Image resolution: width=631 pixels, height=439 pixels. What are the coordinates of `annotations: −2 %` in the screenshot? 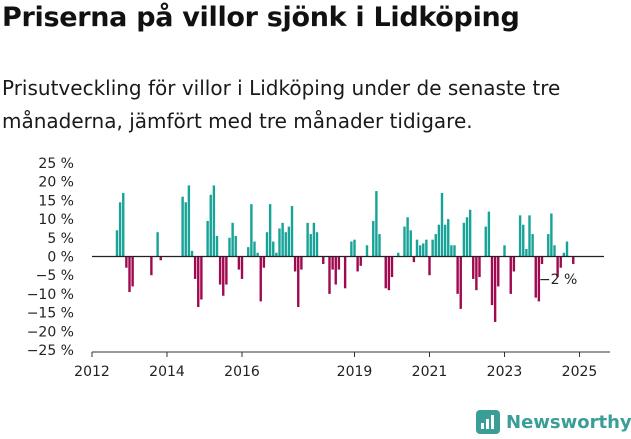 It's located at (558, 280).